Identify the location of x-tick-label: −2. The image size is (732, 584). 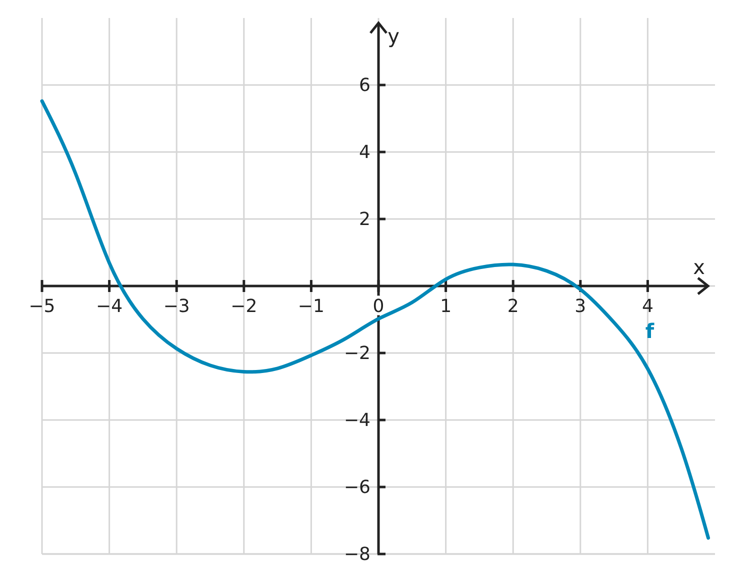
(244, 306).